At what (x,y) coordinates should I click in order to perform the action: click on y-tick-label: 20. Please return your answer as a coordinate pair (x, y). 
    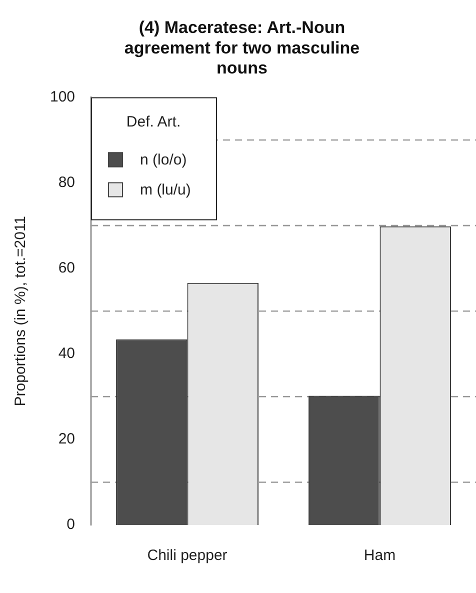
    Looking at the image, I should click on (67, 439).